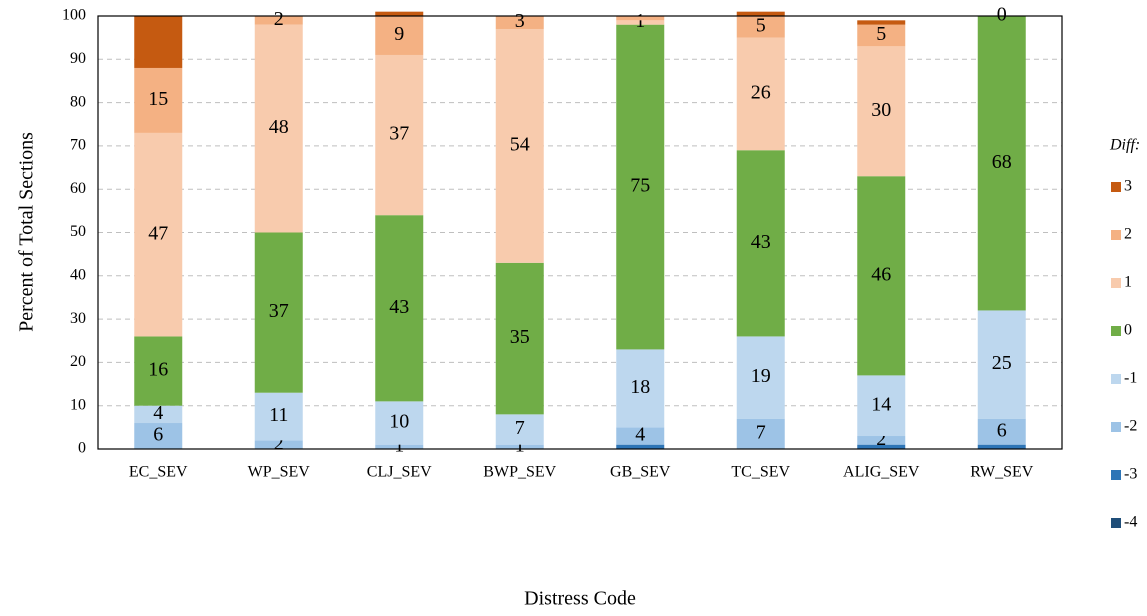 The width and height of the screenshot is (1147, 616). What do you see at coordinates (881, 274) in the screenshot?
I see `data-label: 46` at bounding box center [881, 274].